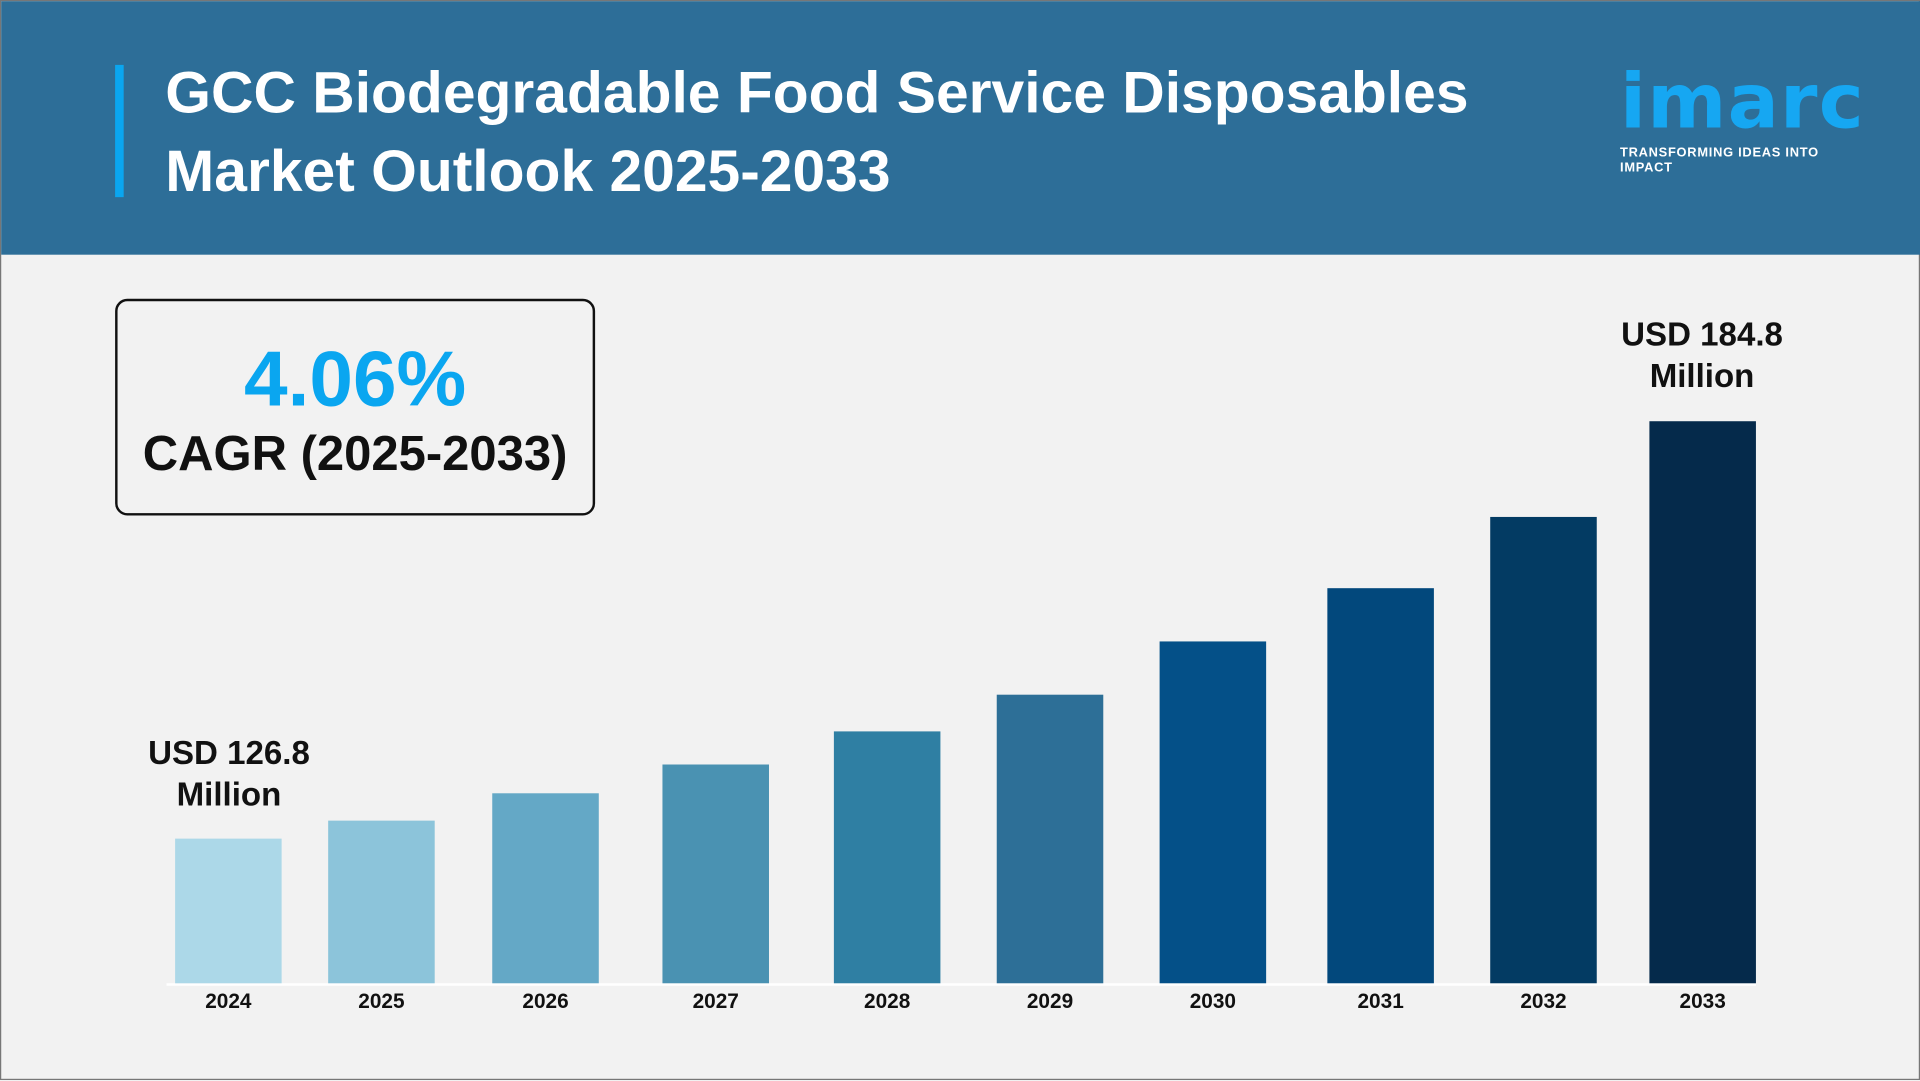 The width and height of the screenshot is (1920, 1081). What do you see at coordinates (1380, 786) in the screenshot?
I see `bar-2031` at bounding box center [1380, 786].